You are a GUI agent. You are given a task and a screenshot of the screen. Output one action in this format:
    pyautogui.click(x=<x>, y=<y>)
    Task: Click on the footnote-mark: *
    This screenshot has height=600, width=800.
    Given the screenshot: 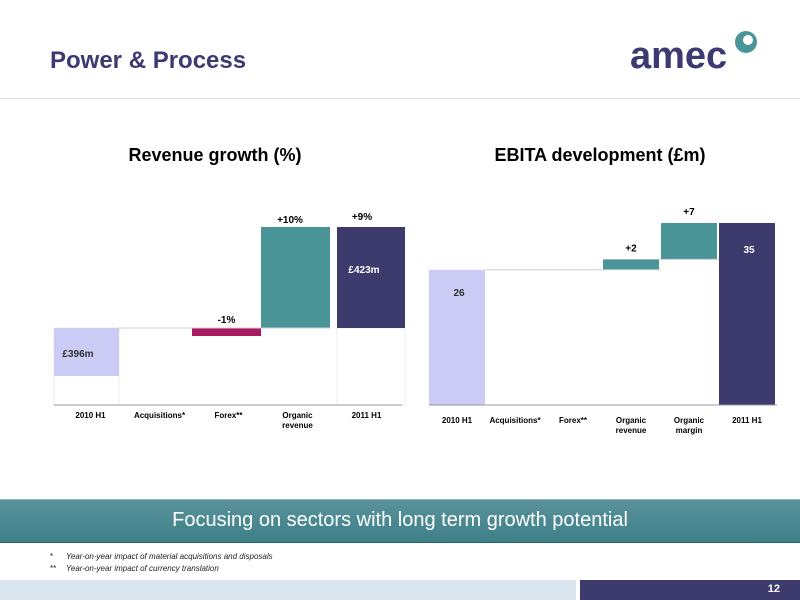 What is the action you would take?
    pyautogui.click(x=52, y=556)
    